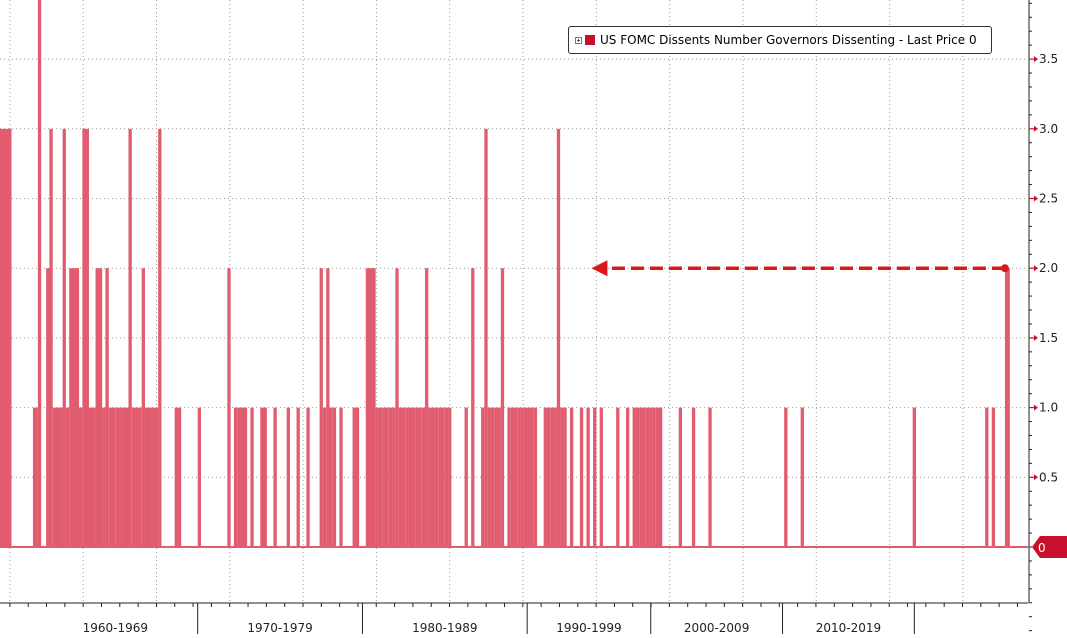  What do you see at coordinates (716, 627) in the screenshot?
I see `x-period-label: 2000-2009` at bounding box center [716, 627].